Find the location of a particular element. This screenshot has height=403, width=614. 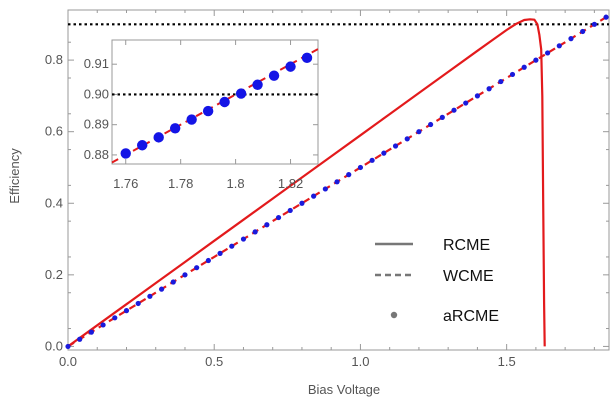

inset-chart: 0.88 0.89 0.90 0.91 1.76 1.78 1.8 1.82 is located at coordinates (201, 115).